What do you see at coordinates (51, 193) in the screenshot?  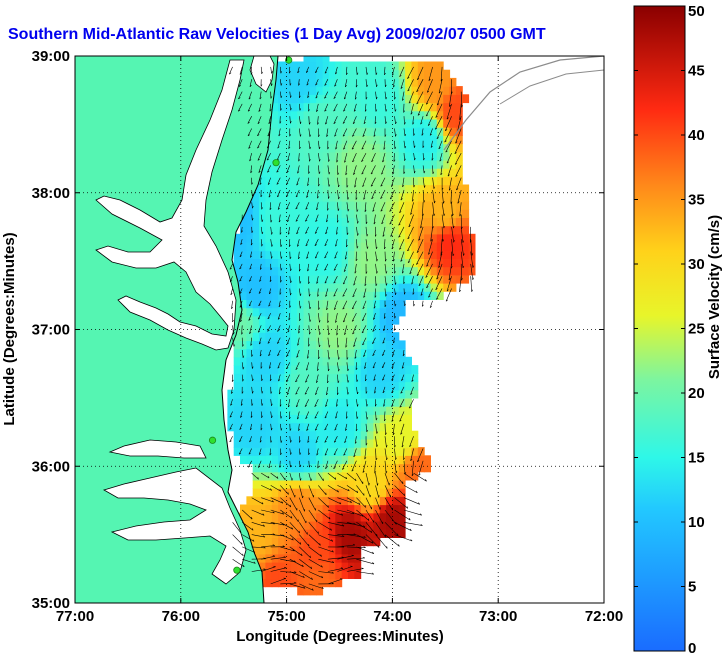 I see `y-tick-label: 38:00` at bounding box center [51, 193].